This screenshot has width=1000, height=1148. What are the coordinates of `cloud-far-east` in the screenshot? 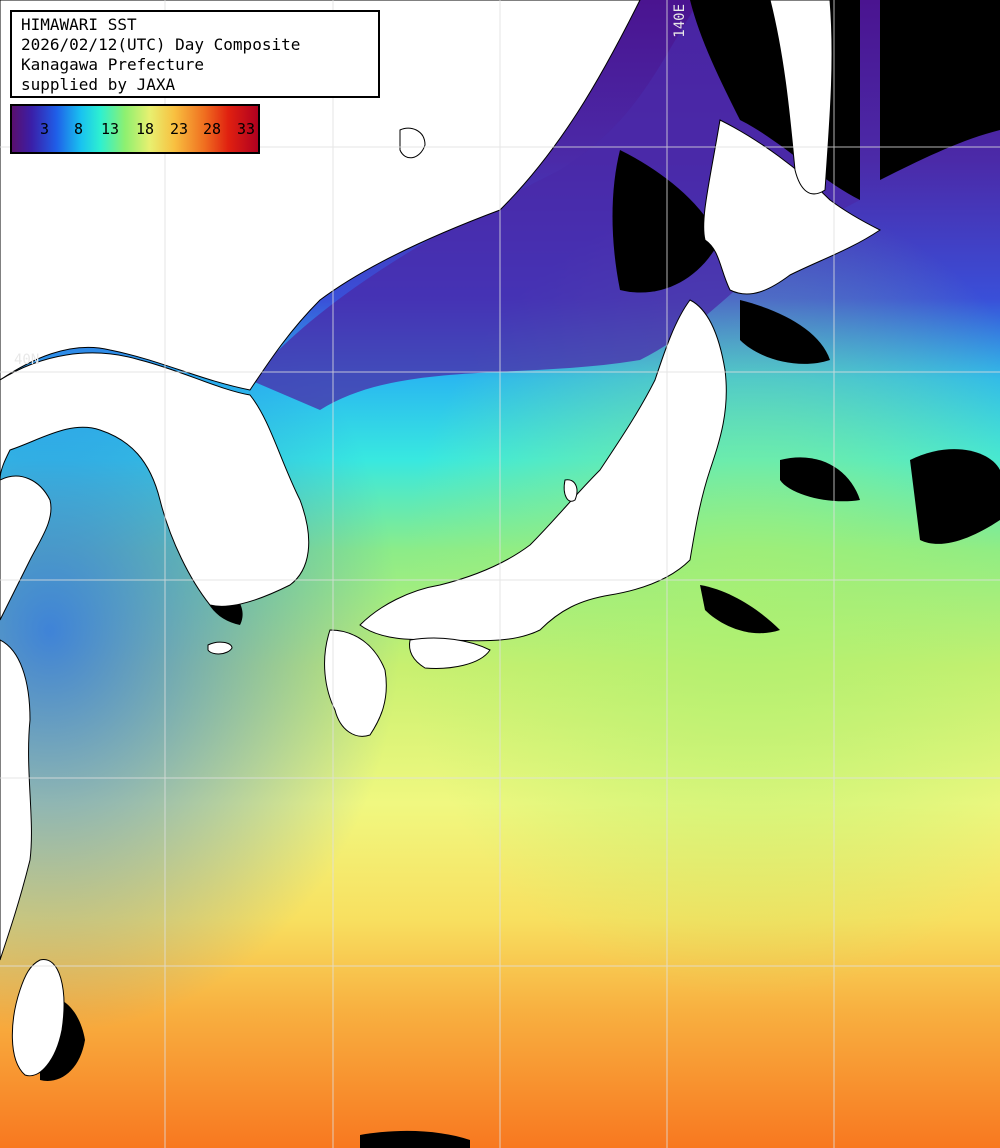 It's located at (955, 496).